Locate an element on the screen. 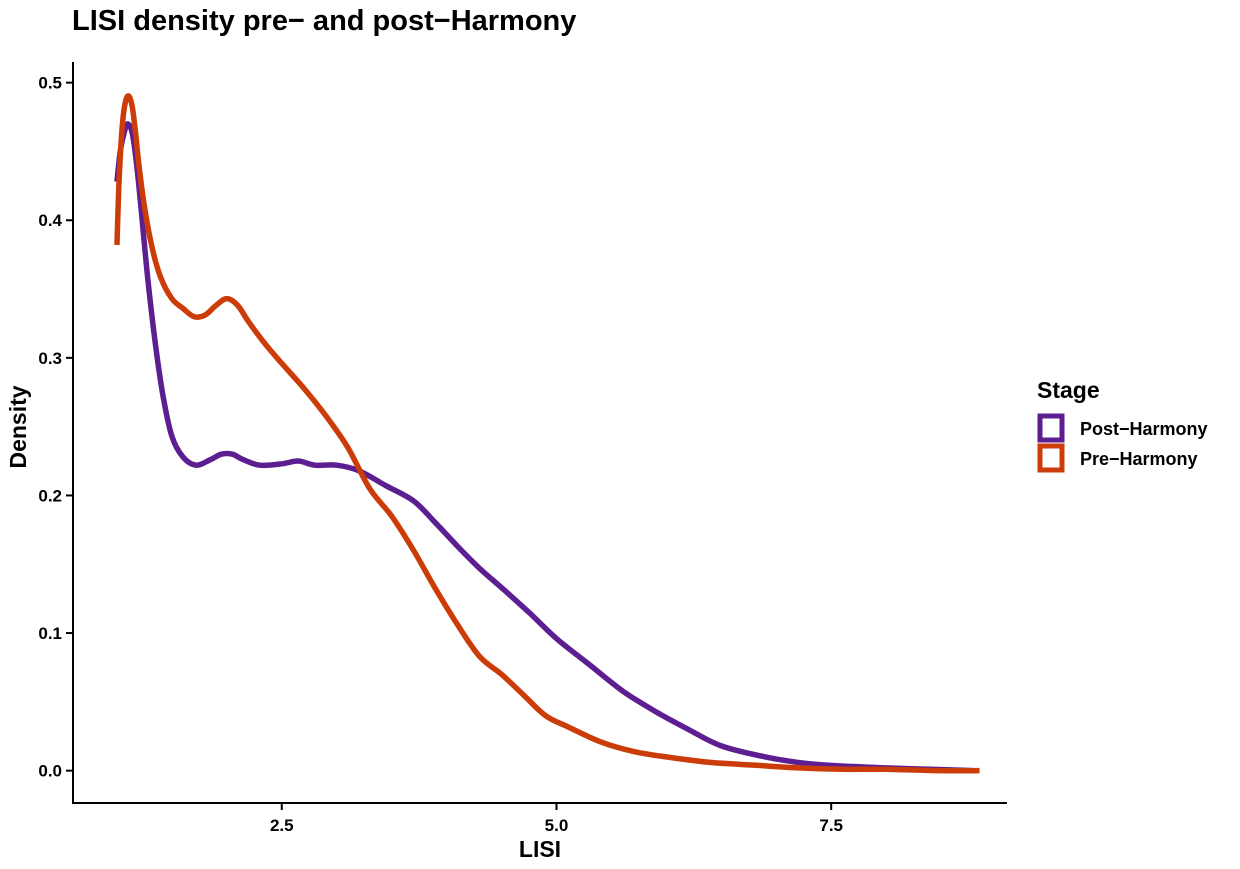  legend-title: Stage is located at coordinates (1068, 390).